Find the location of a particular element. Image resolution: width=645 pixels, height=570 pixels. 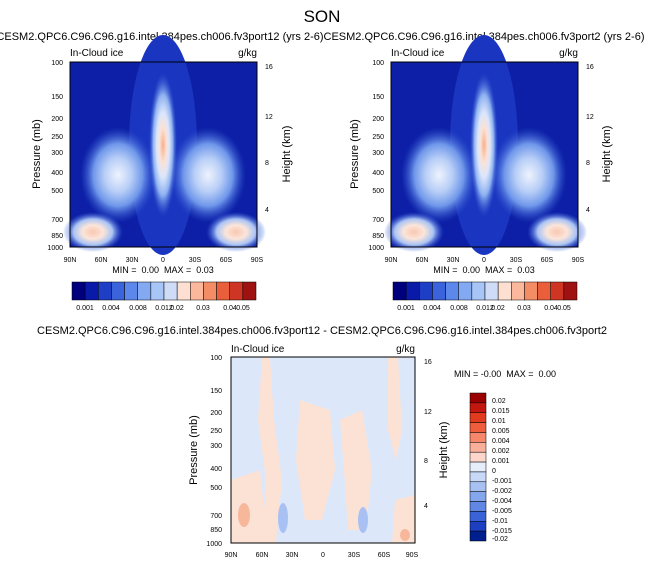

colorbar-label: -0.005 is located at coordinates (502, 511).